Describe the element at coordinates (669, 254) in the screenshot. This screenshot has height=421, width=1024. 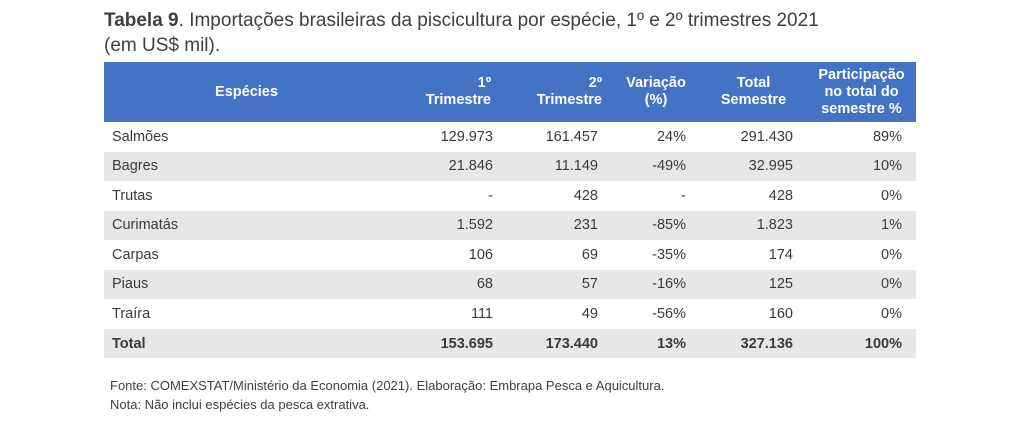
I see `cell-var: -35%` at that location.